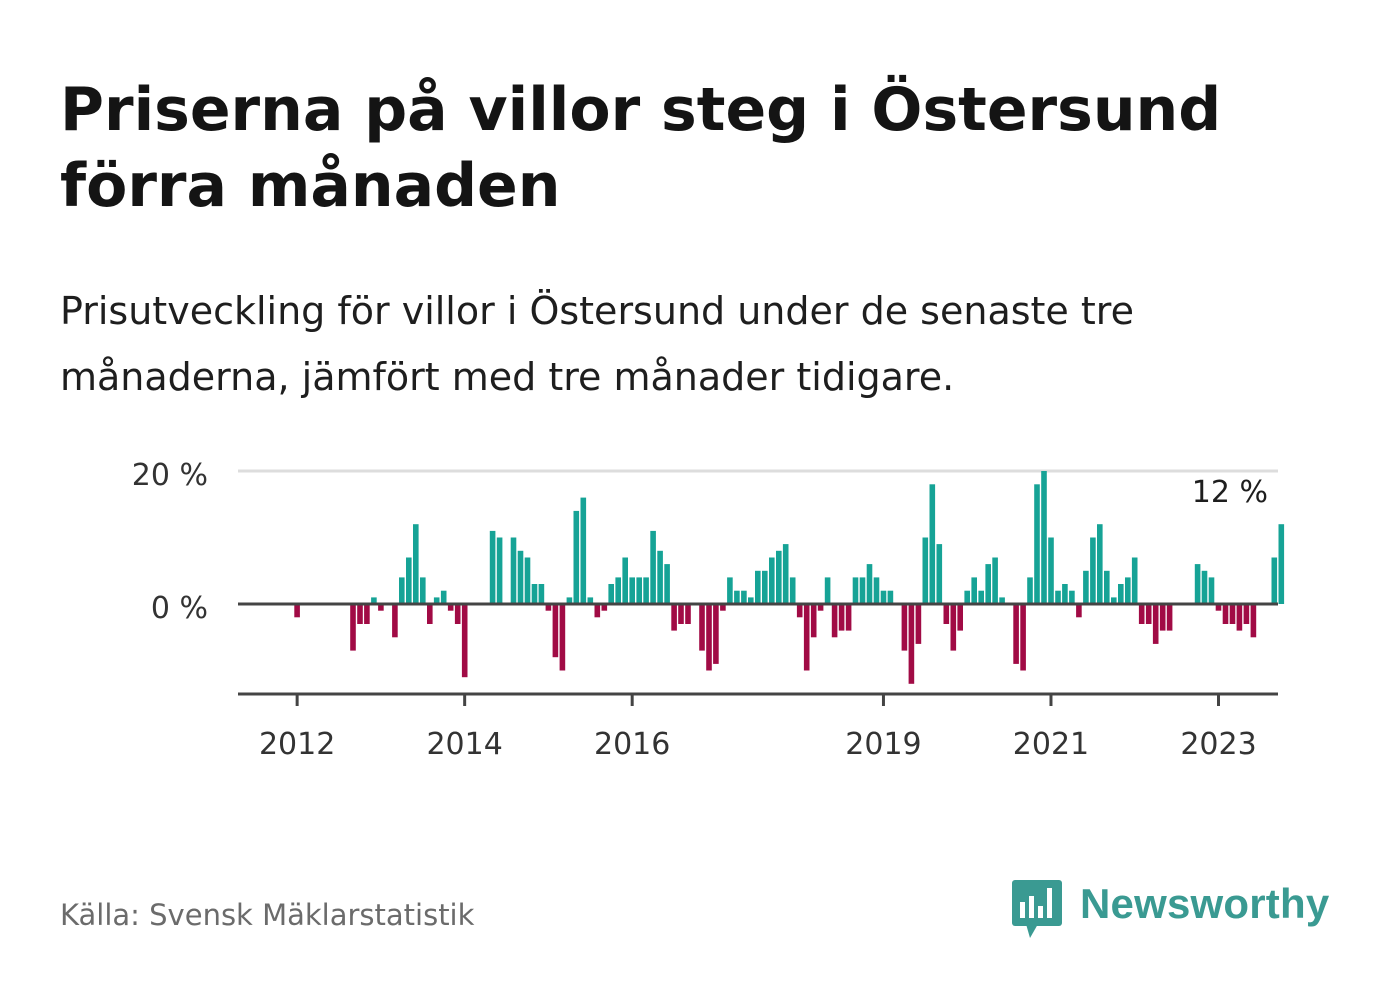 The image size is (1382, 999). What do you see at coordinates (1037, 909) in the screenshot?
I see `newsworthy-logo-icon` at bounding box center [1037, 909].